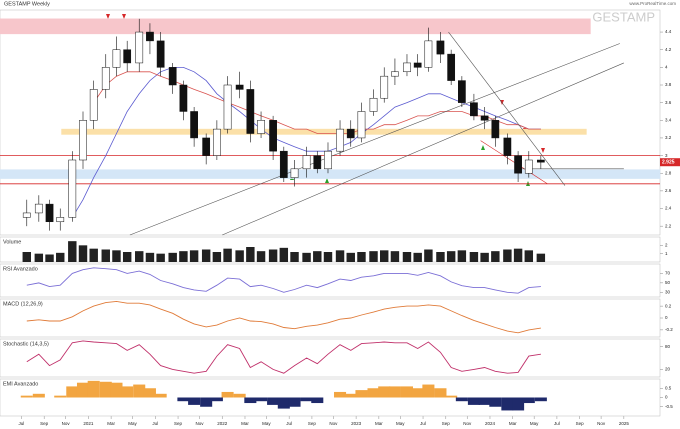 This screenshot has width=680, height=429. What do you see at coordinates (26, 344) in the screenshot?
I see `panel-title: Stochastic (14,3,5)` at bounding box center [26, 344].